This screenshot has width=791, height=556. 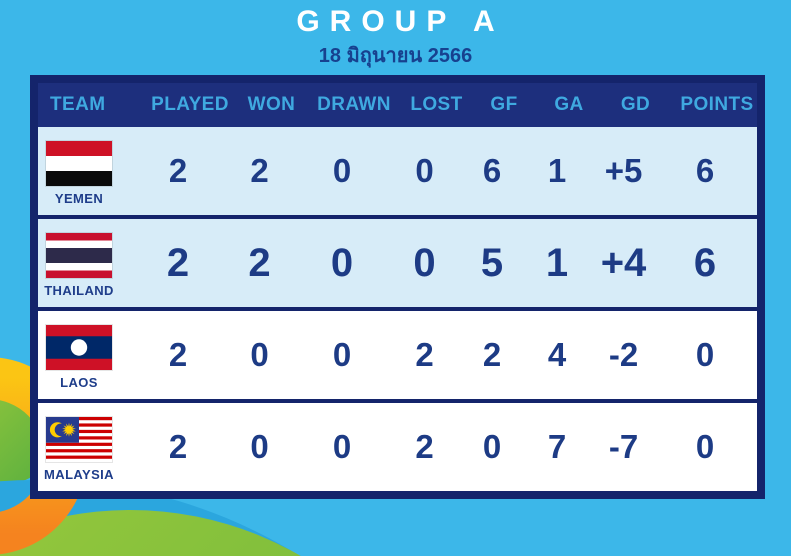 I want to click on stat-gd: -2, so click(x=623, y=354).